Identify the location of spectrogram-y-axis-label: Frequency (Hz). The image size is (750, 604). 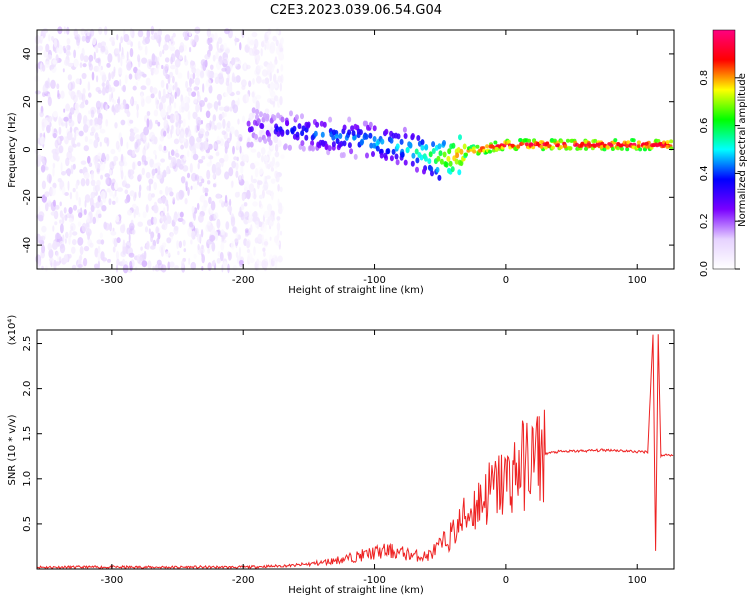
(12, 150).